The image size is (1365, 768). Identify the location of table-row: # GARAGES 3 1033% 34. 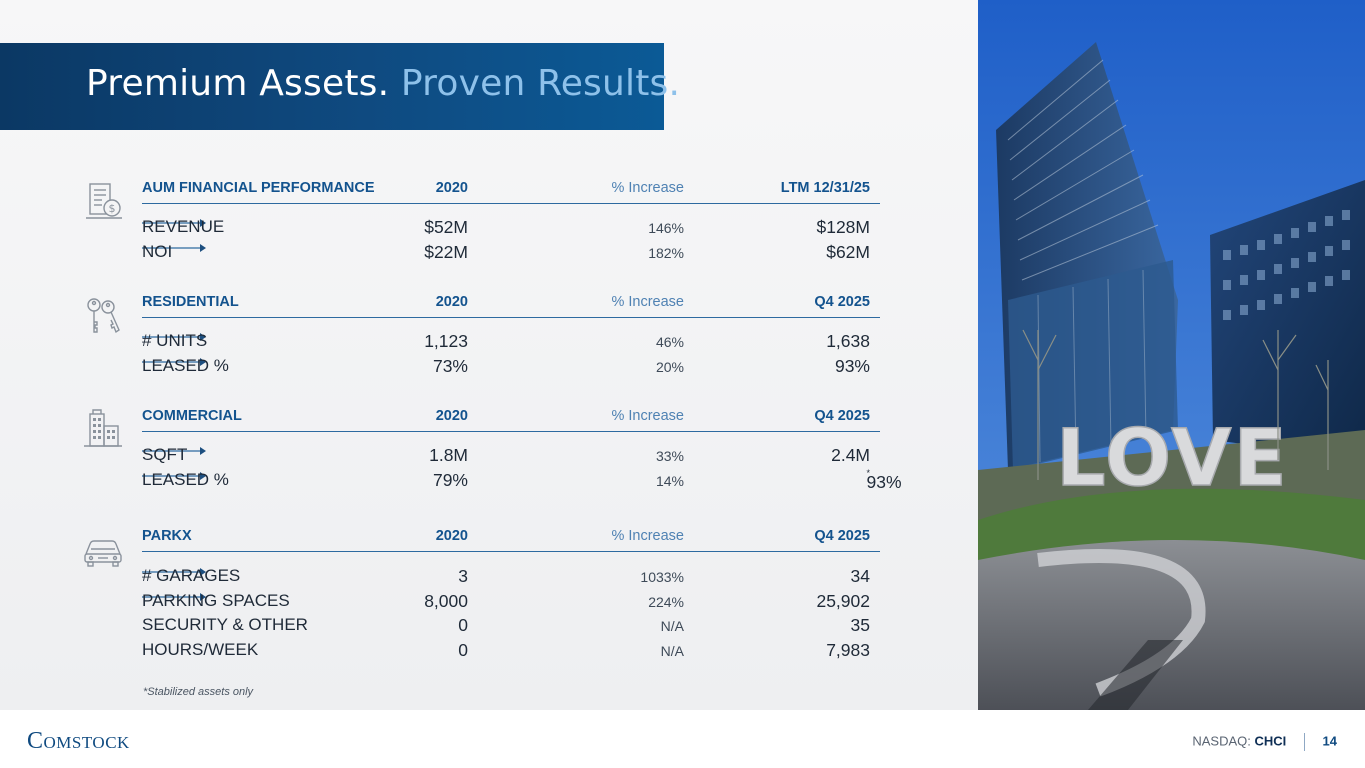
(511, 576).